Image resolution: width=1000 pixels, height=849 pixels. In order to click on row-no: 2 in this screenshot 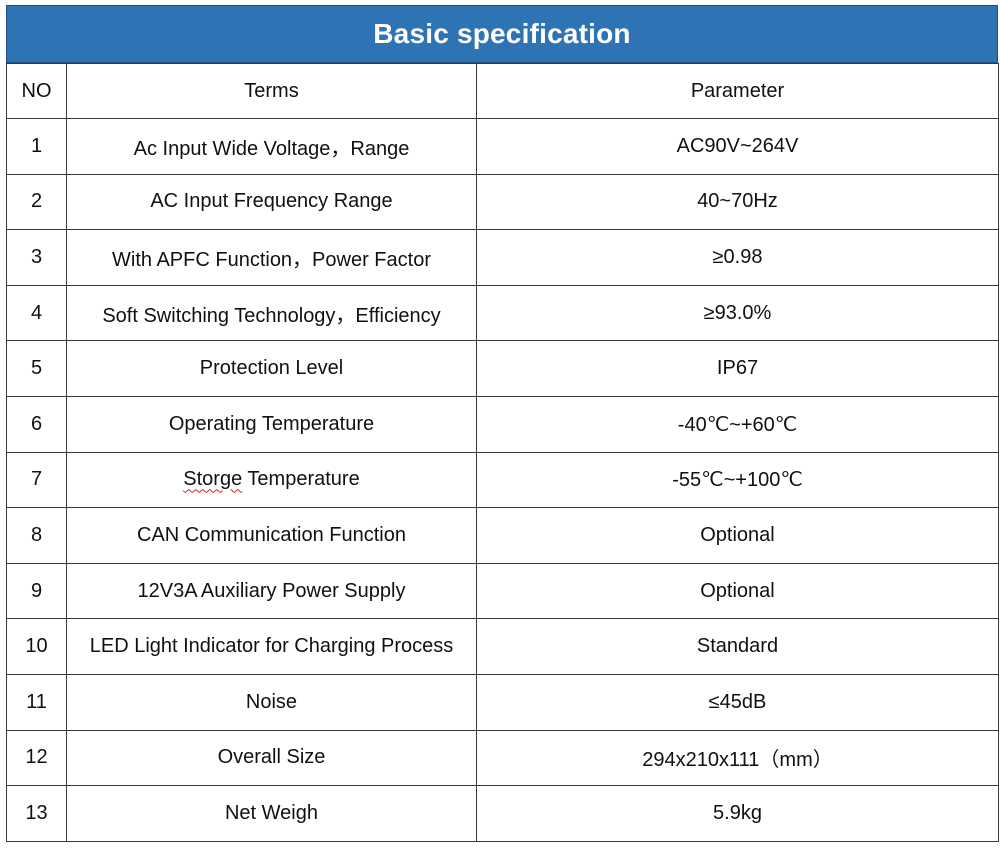, I will do `click(36, 202)`.